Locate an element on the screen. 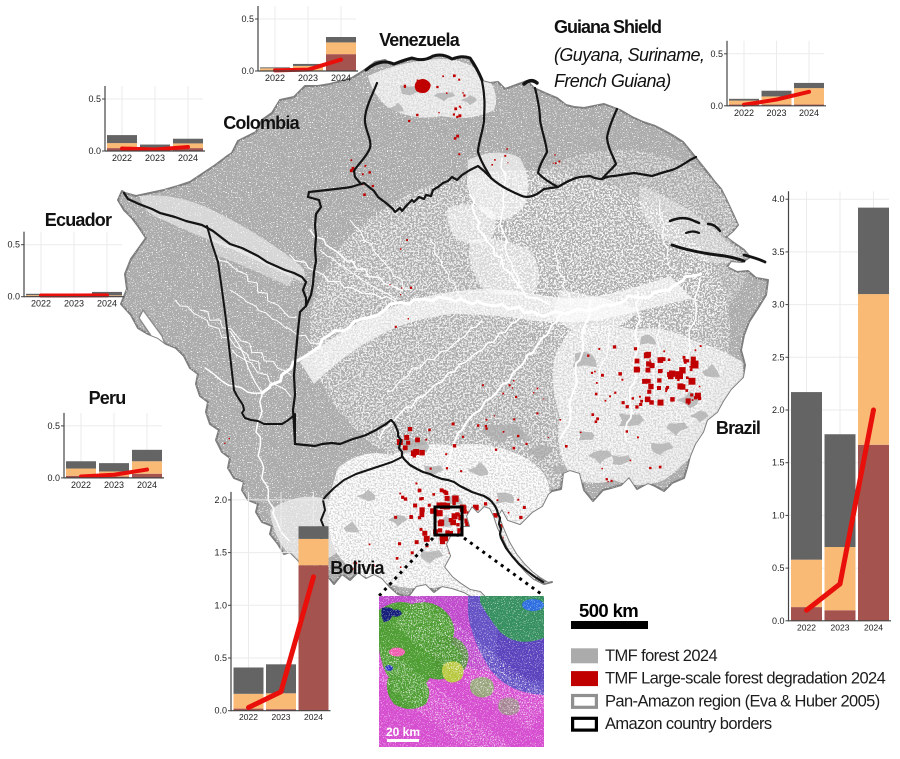 The image size is (900, 759). svg-text: Bolivia is located at coordinates (357, 568).